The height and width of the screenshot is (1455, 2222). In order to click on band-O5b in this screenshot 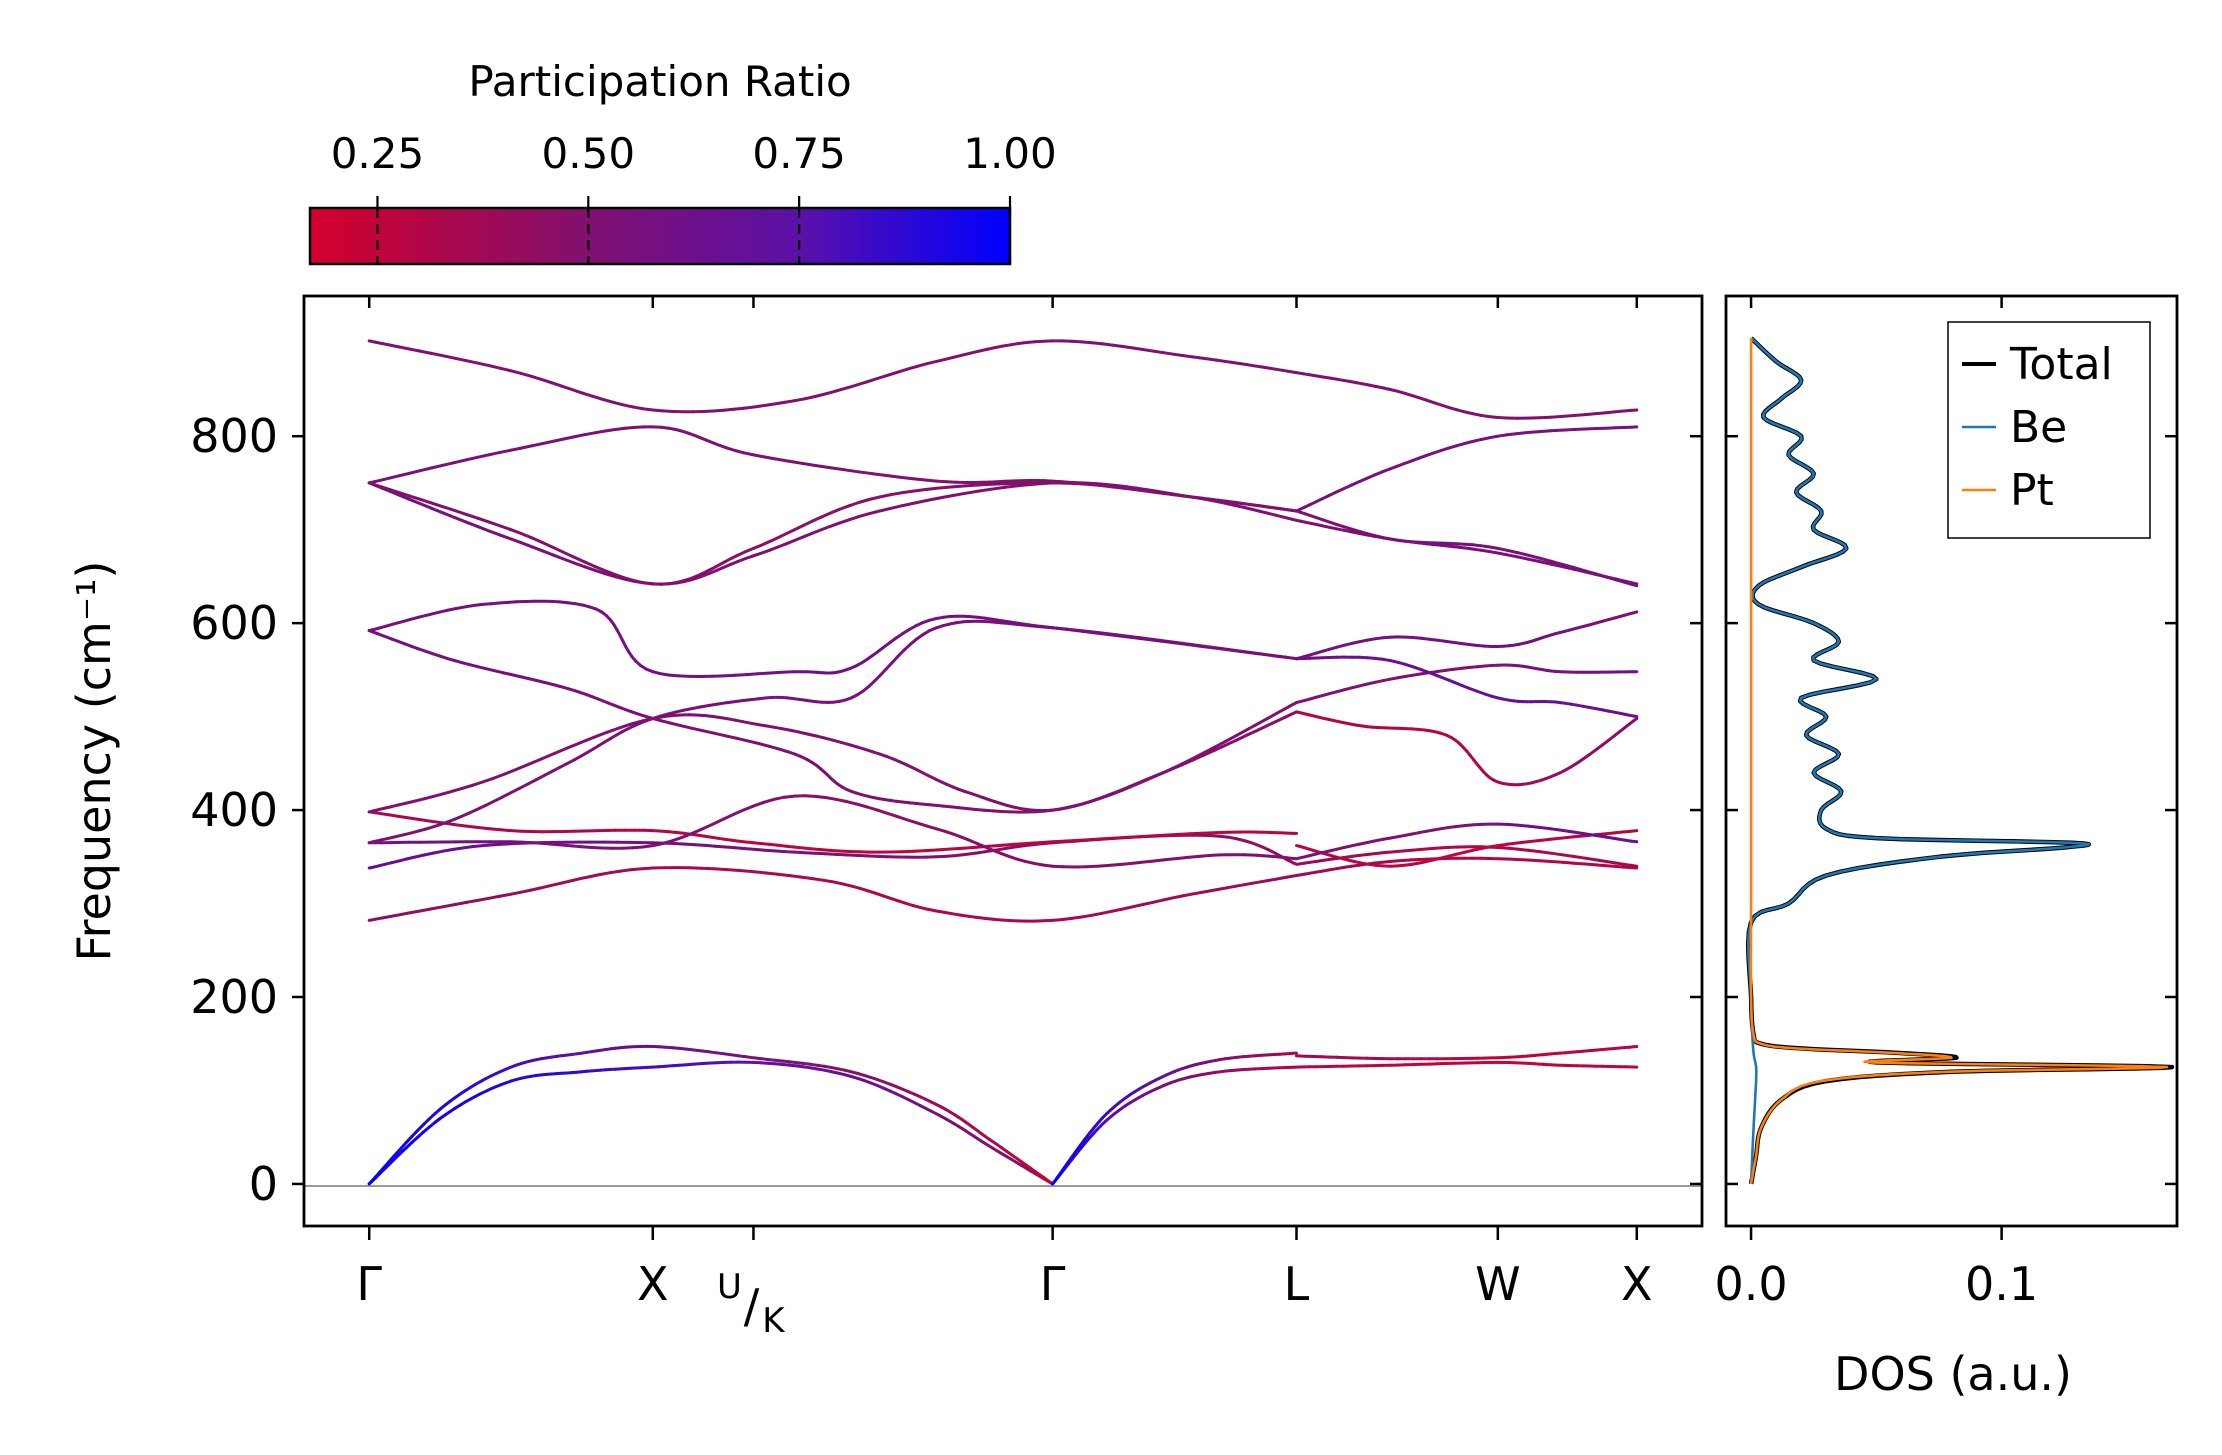, I will do `click(1467, 748)`.